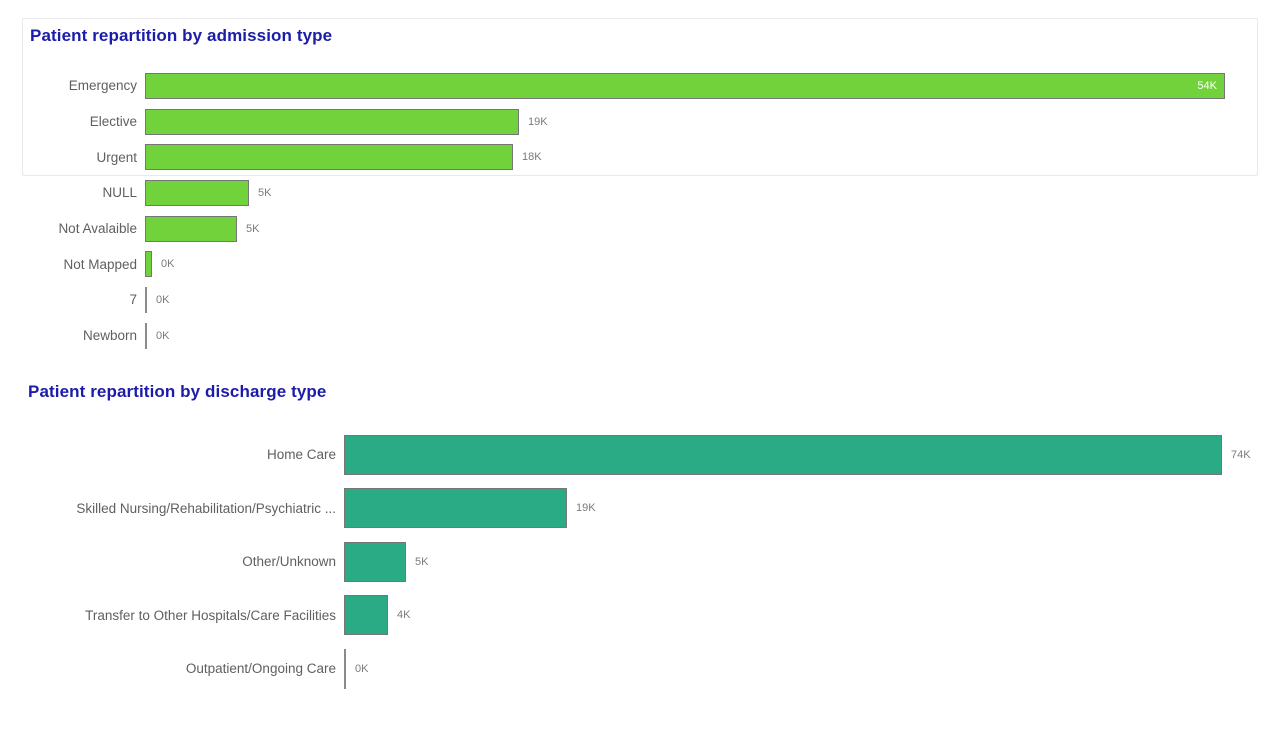 The width and height of the screenshot is (1280, 740). I want to click on bar-track: 74K, so click(805, 454).